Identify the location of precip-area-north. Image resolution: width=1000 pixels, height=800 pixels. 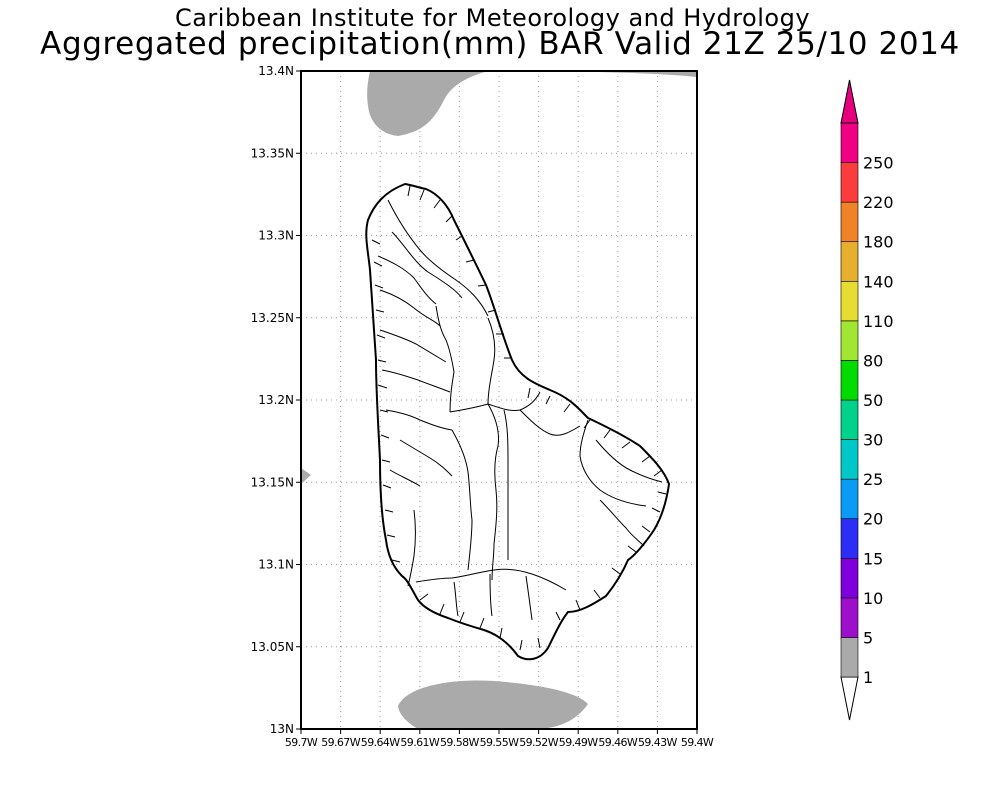
(427, 103).